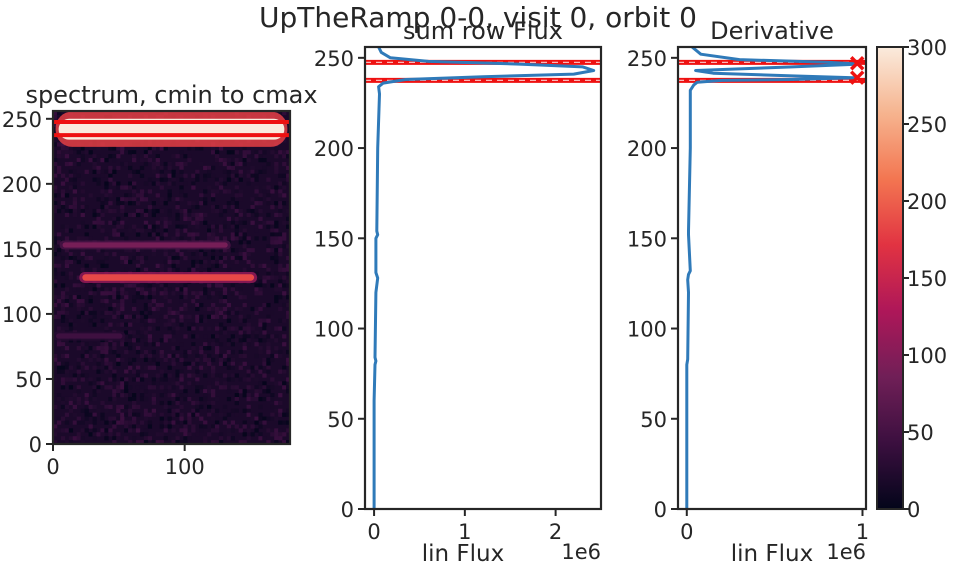 The width and height of the screenshot is (954, 571). I want to click on x-tick-label: 0, so click(373, 532).